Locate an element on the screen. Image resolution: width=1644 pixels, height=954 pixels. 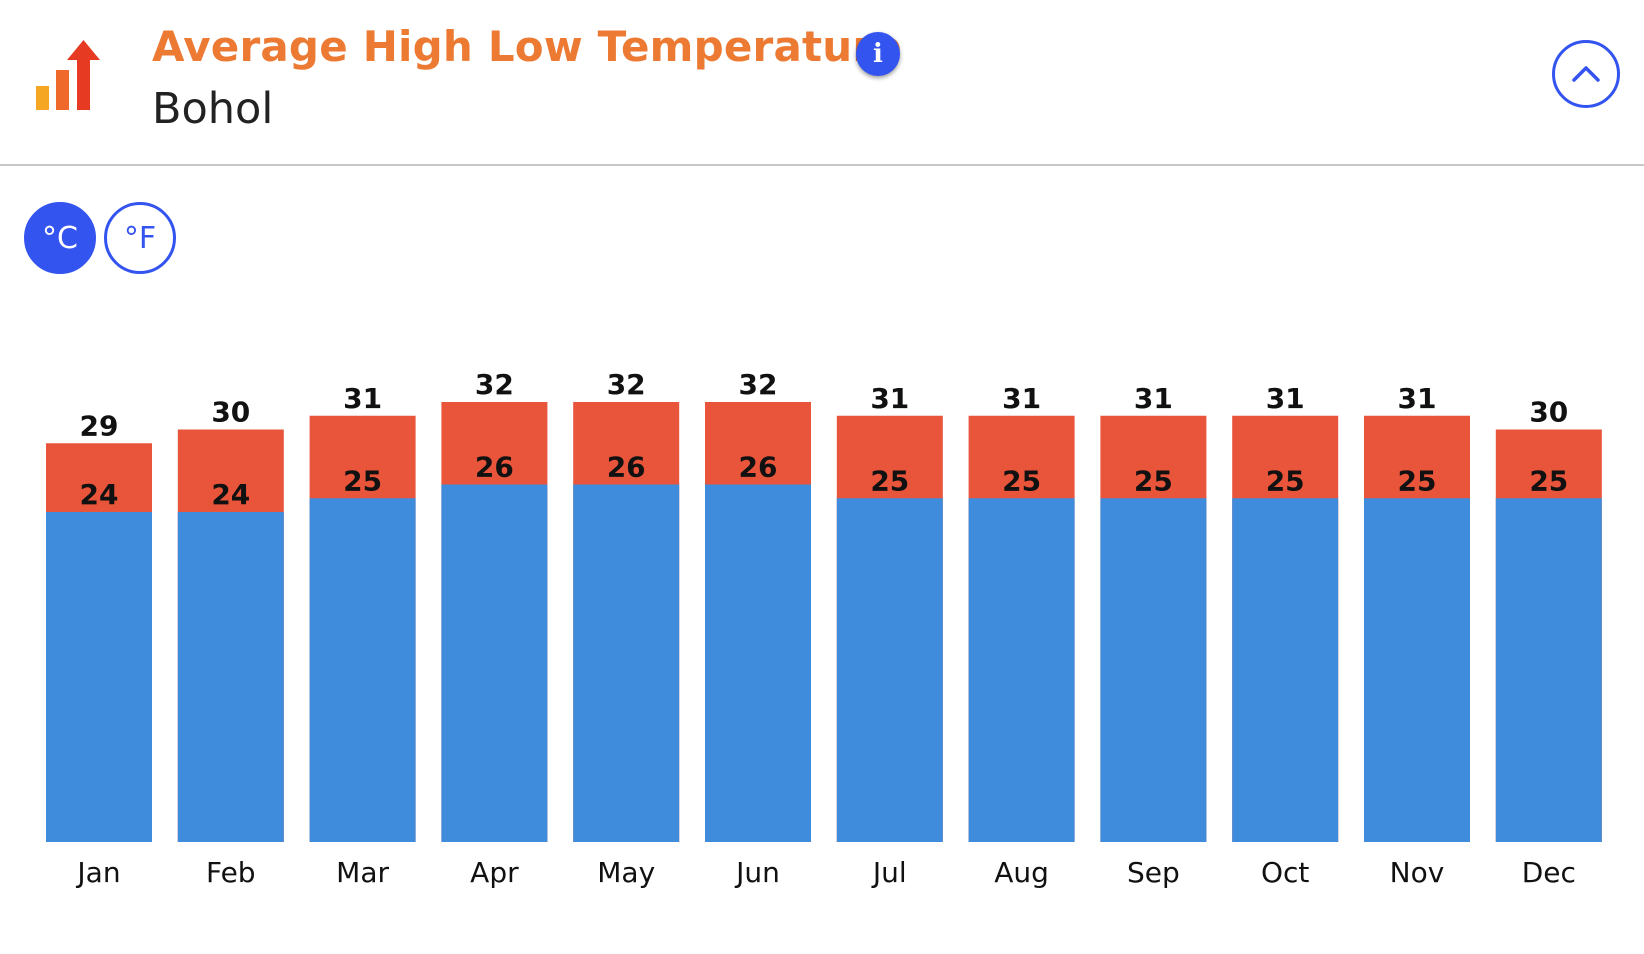
month-label-jun: Jun is located at coordinates (757, 872).